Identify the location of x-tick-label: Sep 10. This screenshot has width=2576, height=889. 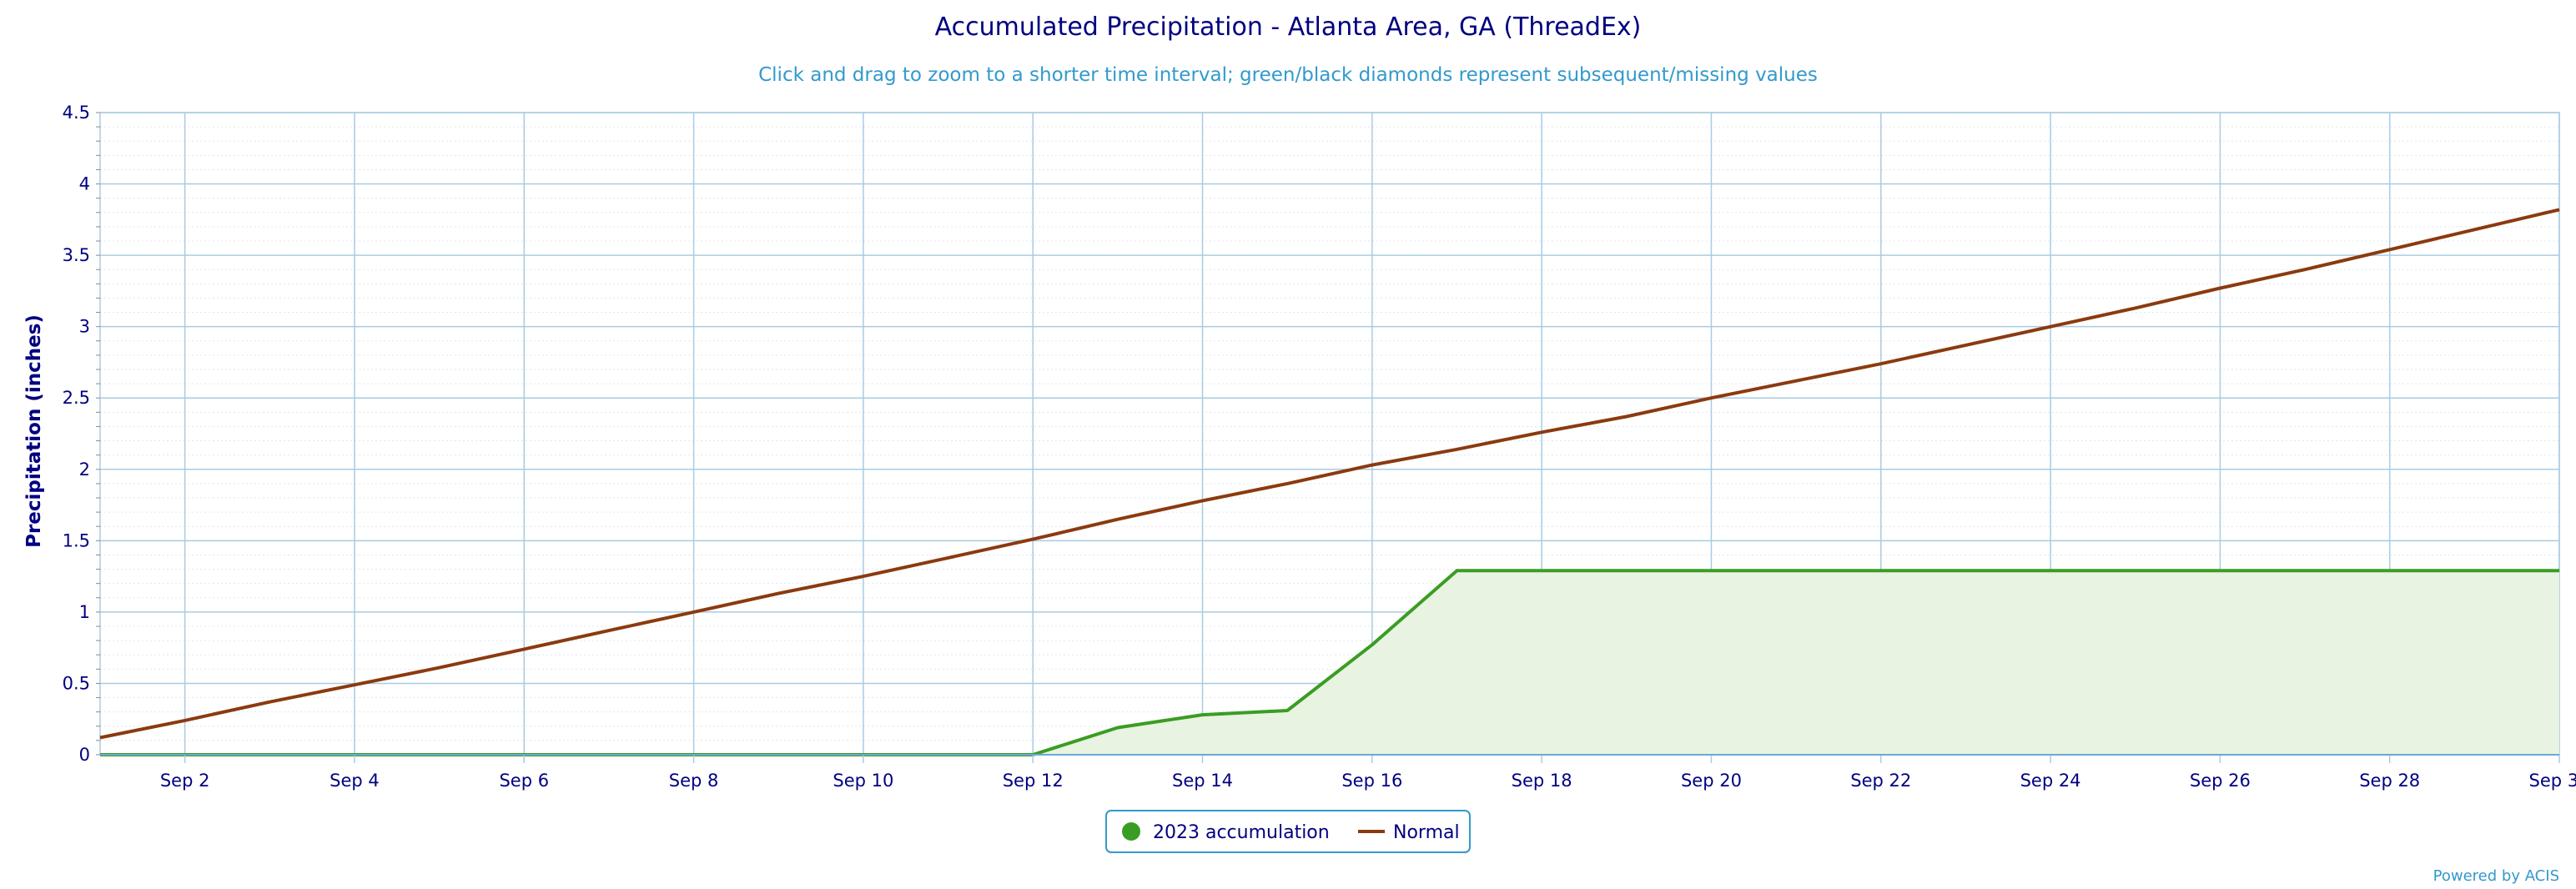
(863, 781).